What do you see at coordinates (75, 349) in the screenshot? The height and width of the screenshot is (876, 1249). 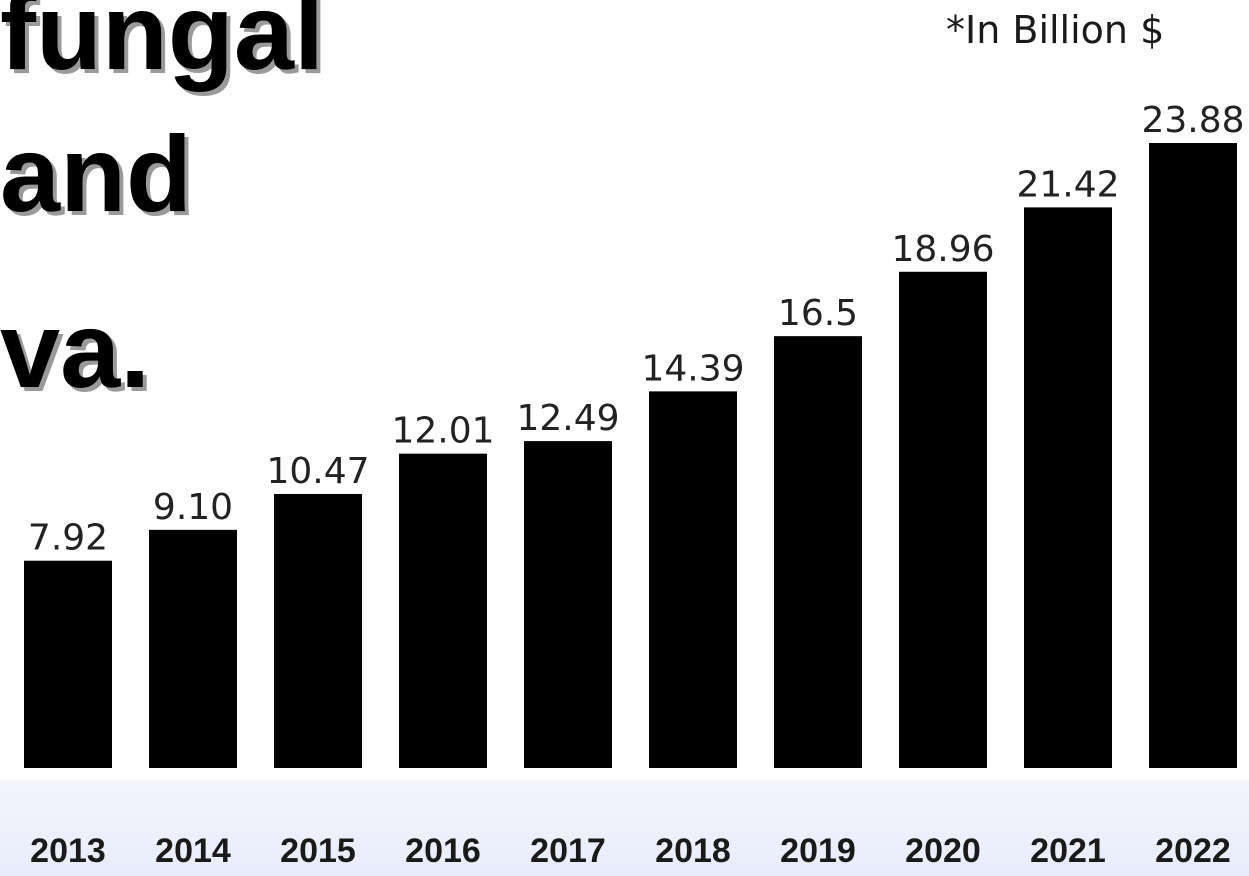 I see `headline-line-3: va.` at bounding box center [75, 349].